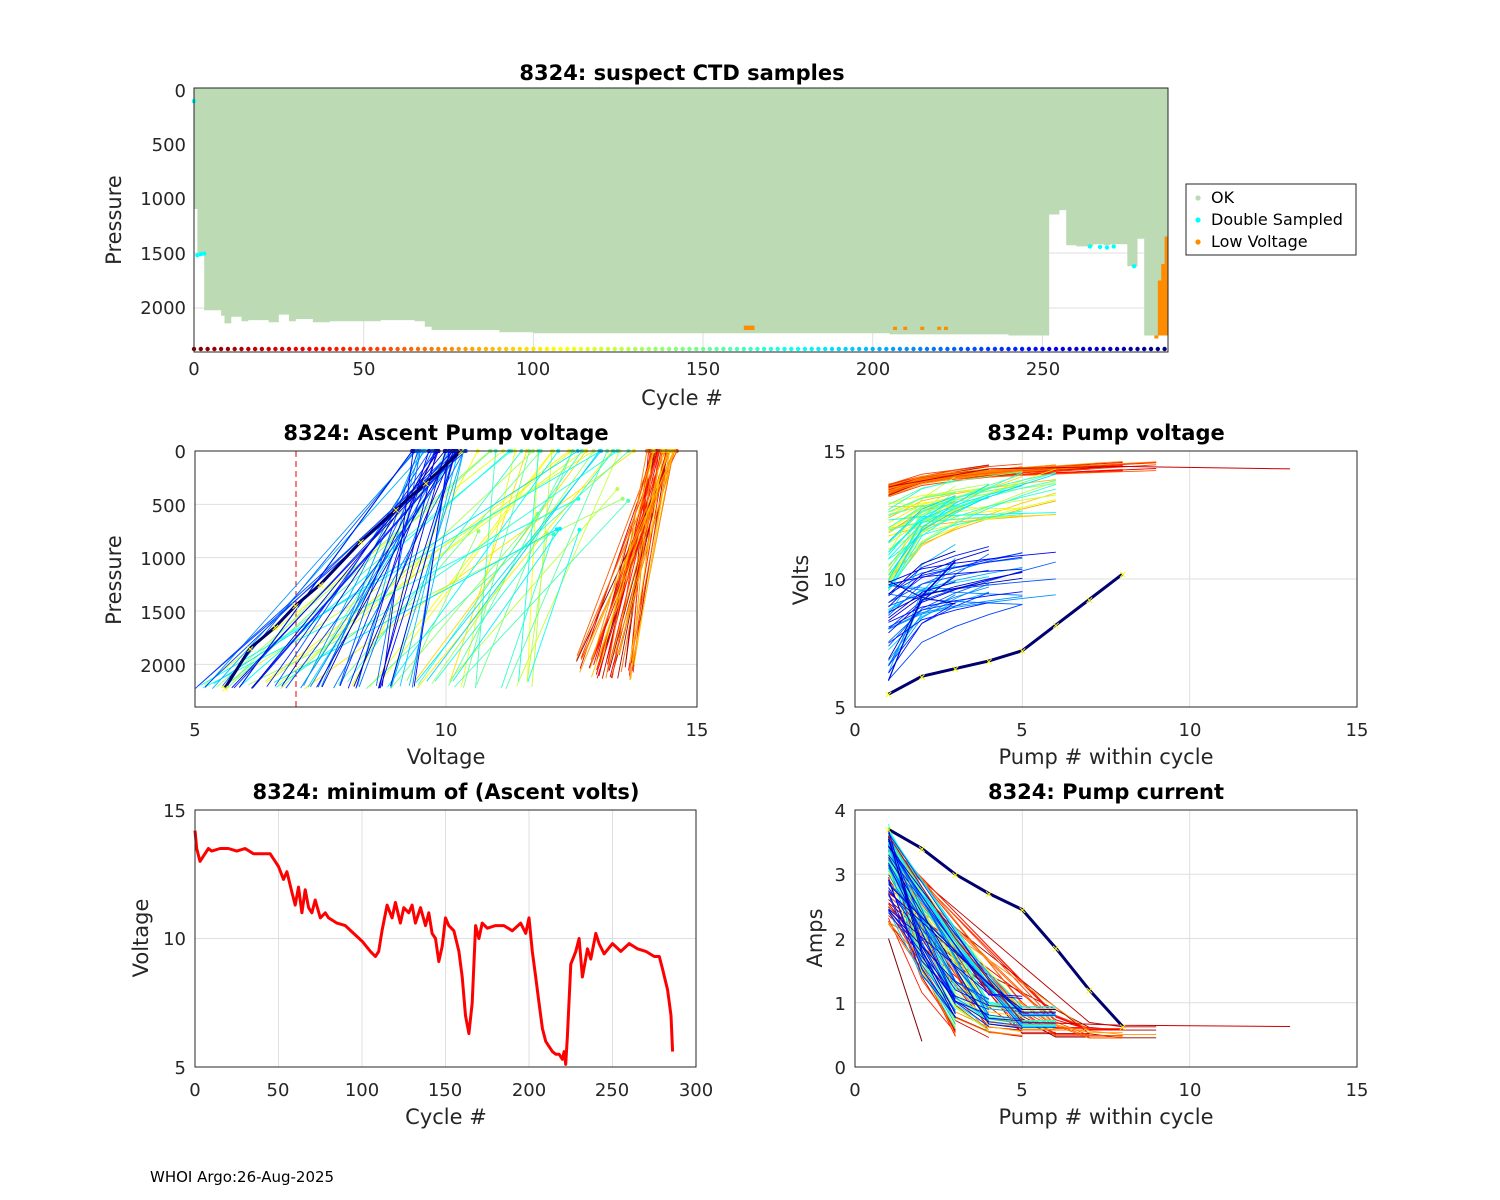 The image size is (1500, 1200). I want to click on pumpv-xlabel: Pump # within cycle, so click(1106, 757).